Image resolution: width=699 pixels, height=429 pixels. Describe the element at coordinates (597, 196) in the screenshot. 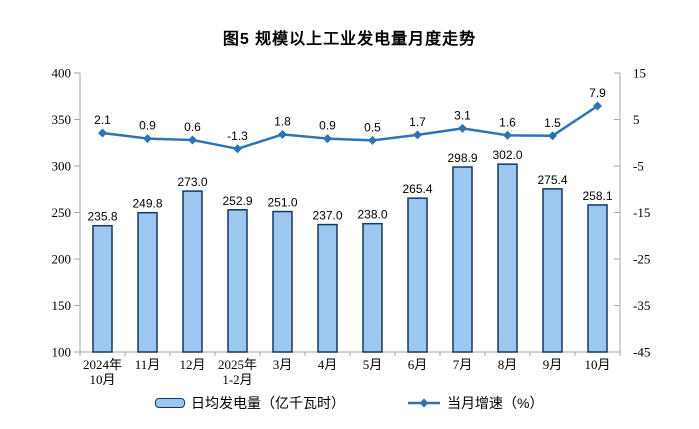

I see `bar-value-label: 258.1` at that location.